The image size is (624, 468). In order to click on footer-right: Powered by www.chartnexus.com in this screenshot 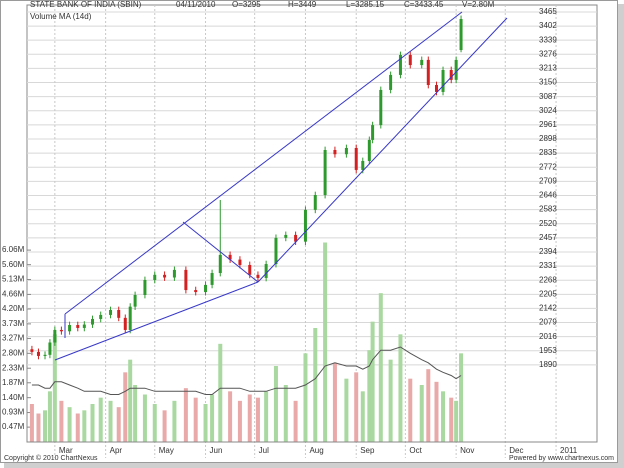, I will do `click(561, 458)`.